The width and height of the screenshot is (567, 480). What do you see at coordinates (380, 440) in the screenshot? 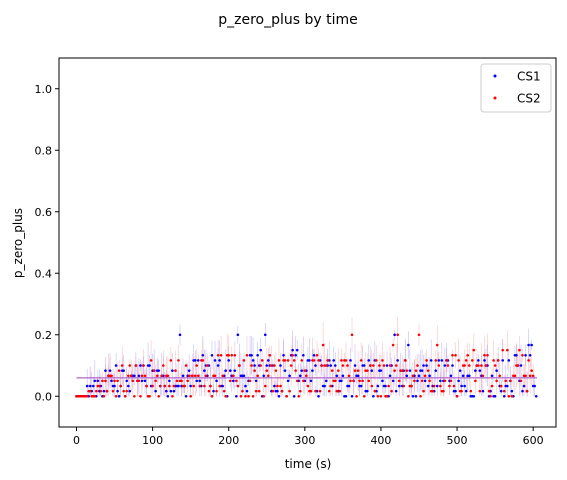
I see `x-tick-label: 400` at bounding box center [380, 440].